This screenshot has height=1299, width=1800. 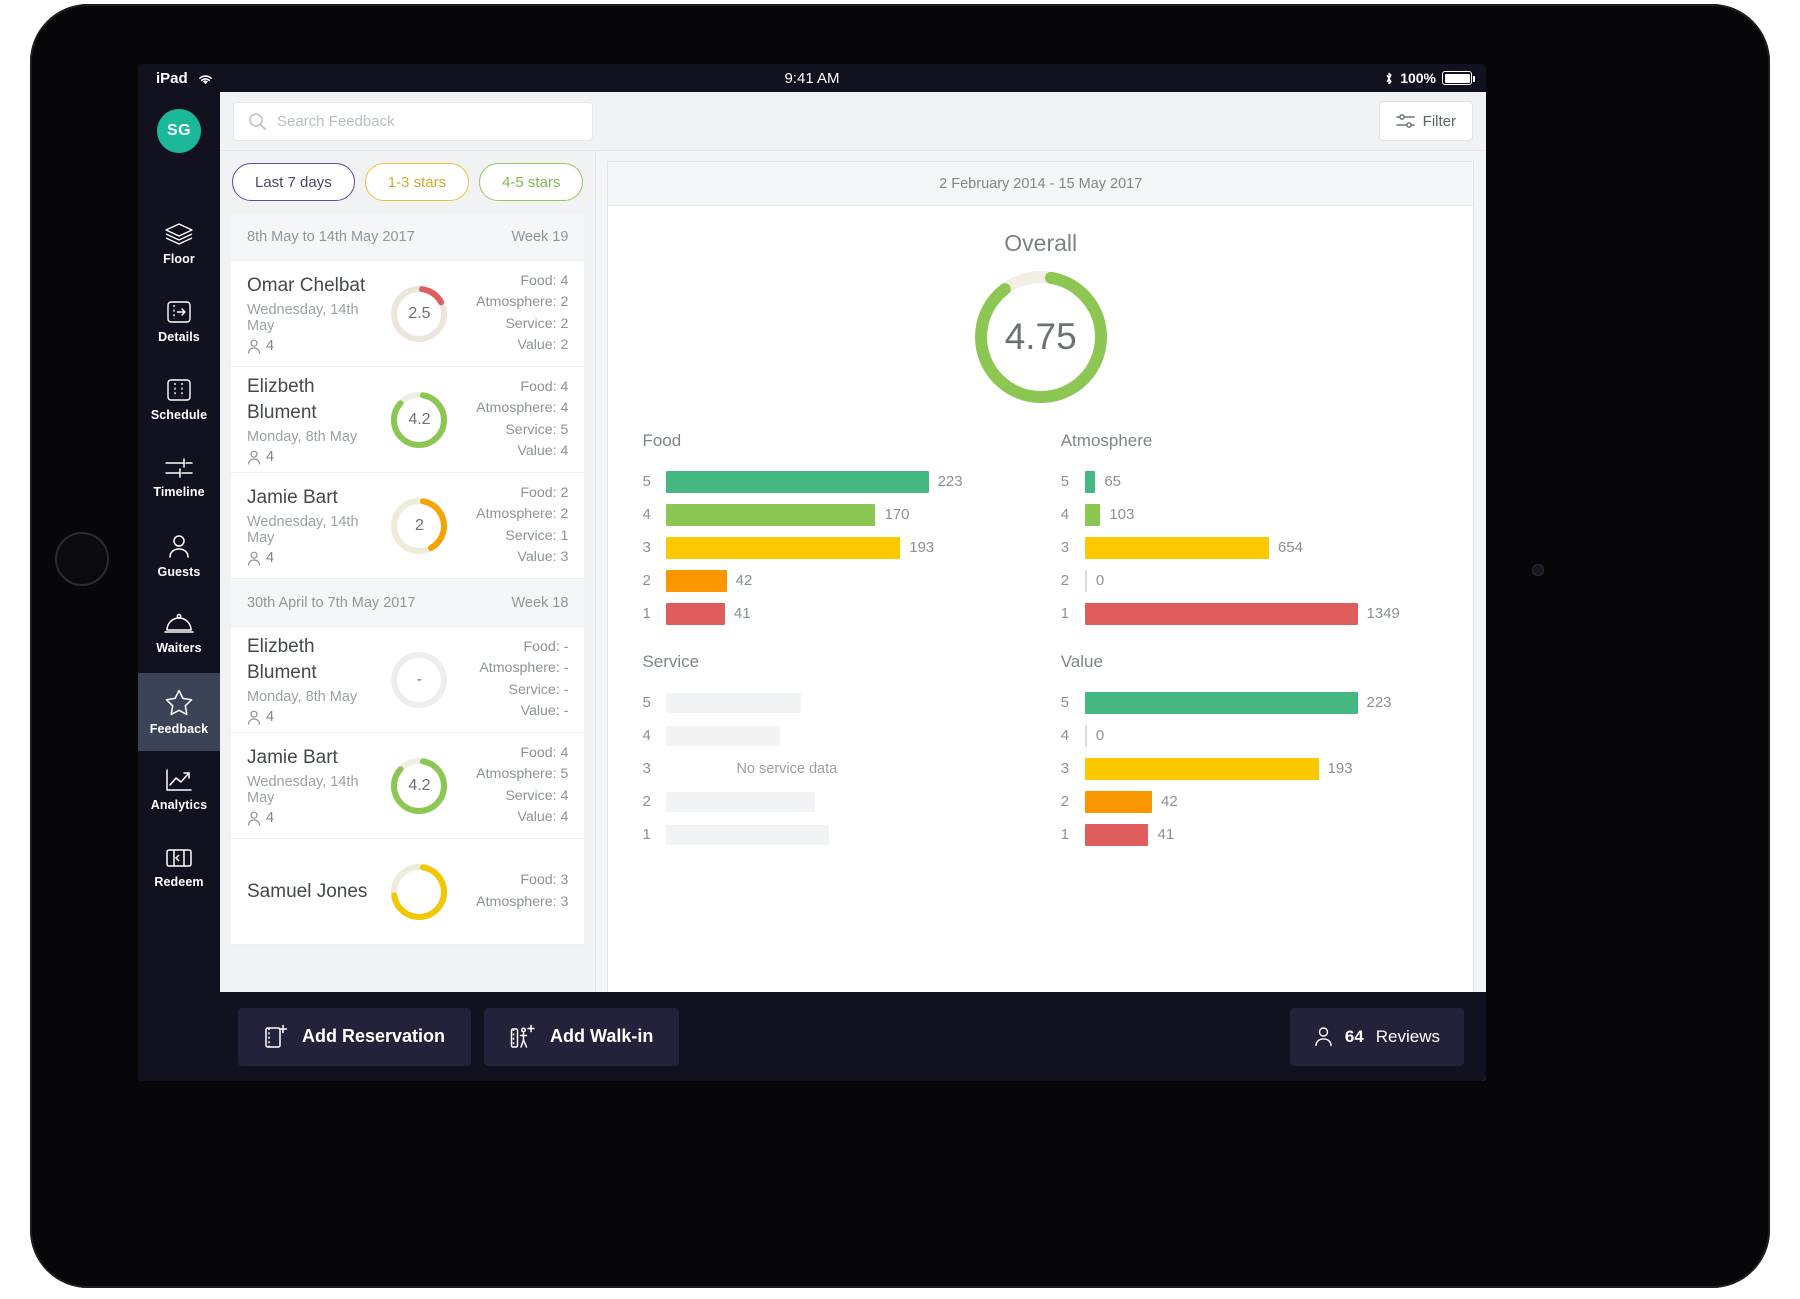 I want to click on add-reservation-button: Add Reservation, so click(x=355, y=1036).